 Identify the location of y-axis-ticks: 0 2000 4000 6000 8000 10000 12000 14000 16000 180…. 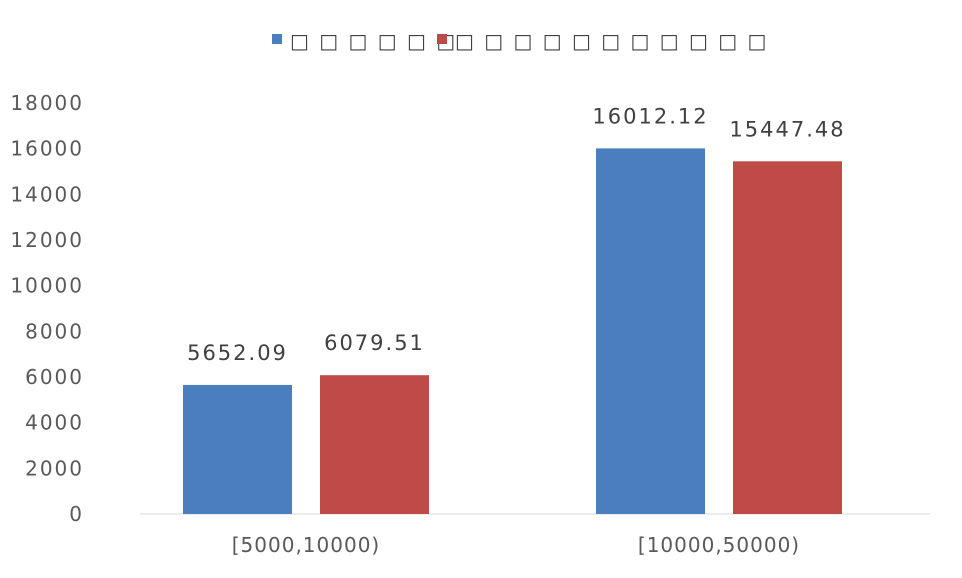
(47, 308).